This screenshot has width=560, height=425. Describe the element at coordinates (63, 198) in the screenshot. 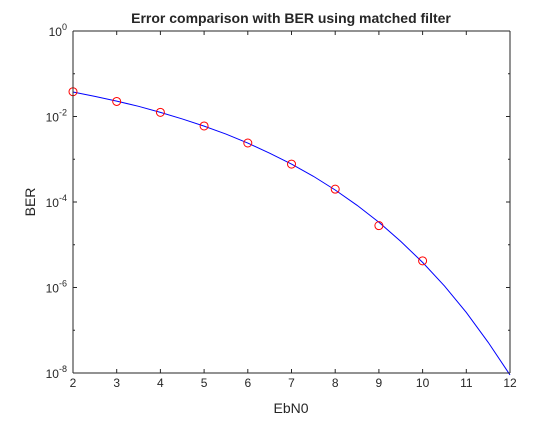

I see `y-tick-exponent: -4` at that location.